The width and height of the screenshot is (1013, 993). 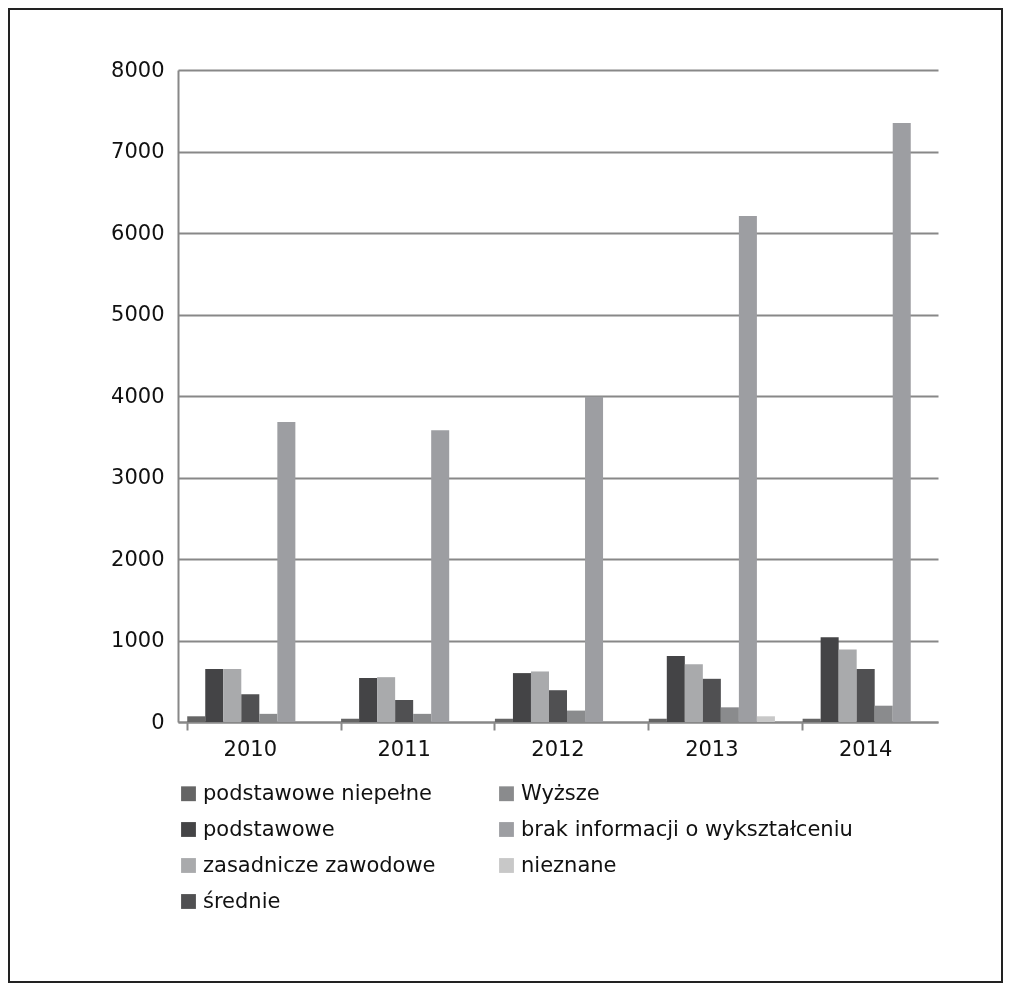 What do you see at coordinates (569, 864) in the screenshot?
I see `legend-label: nieznane` at bounding box center [569, 864].